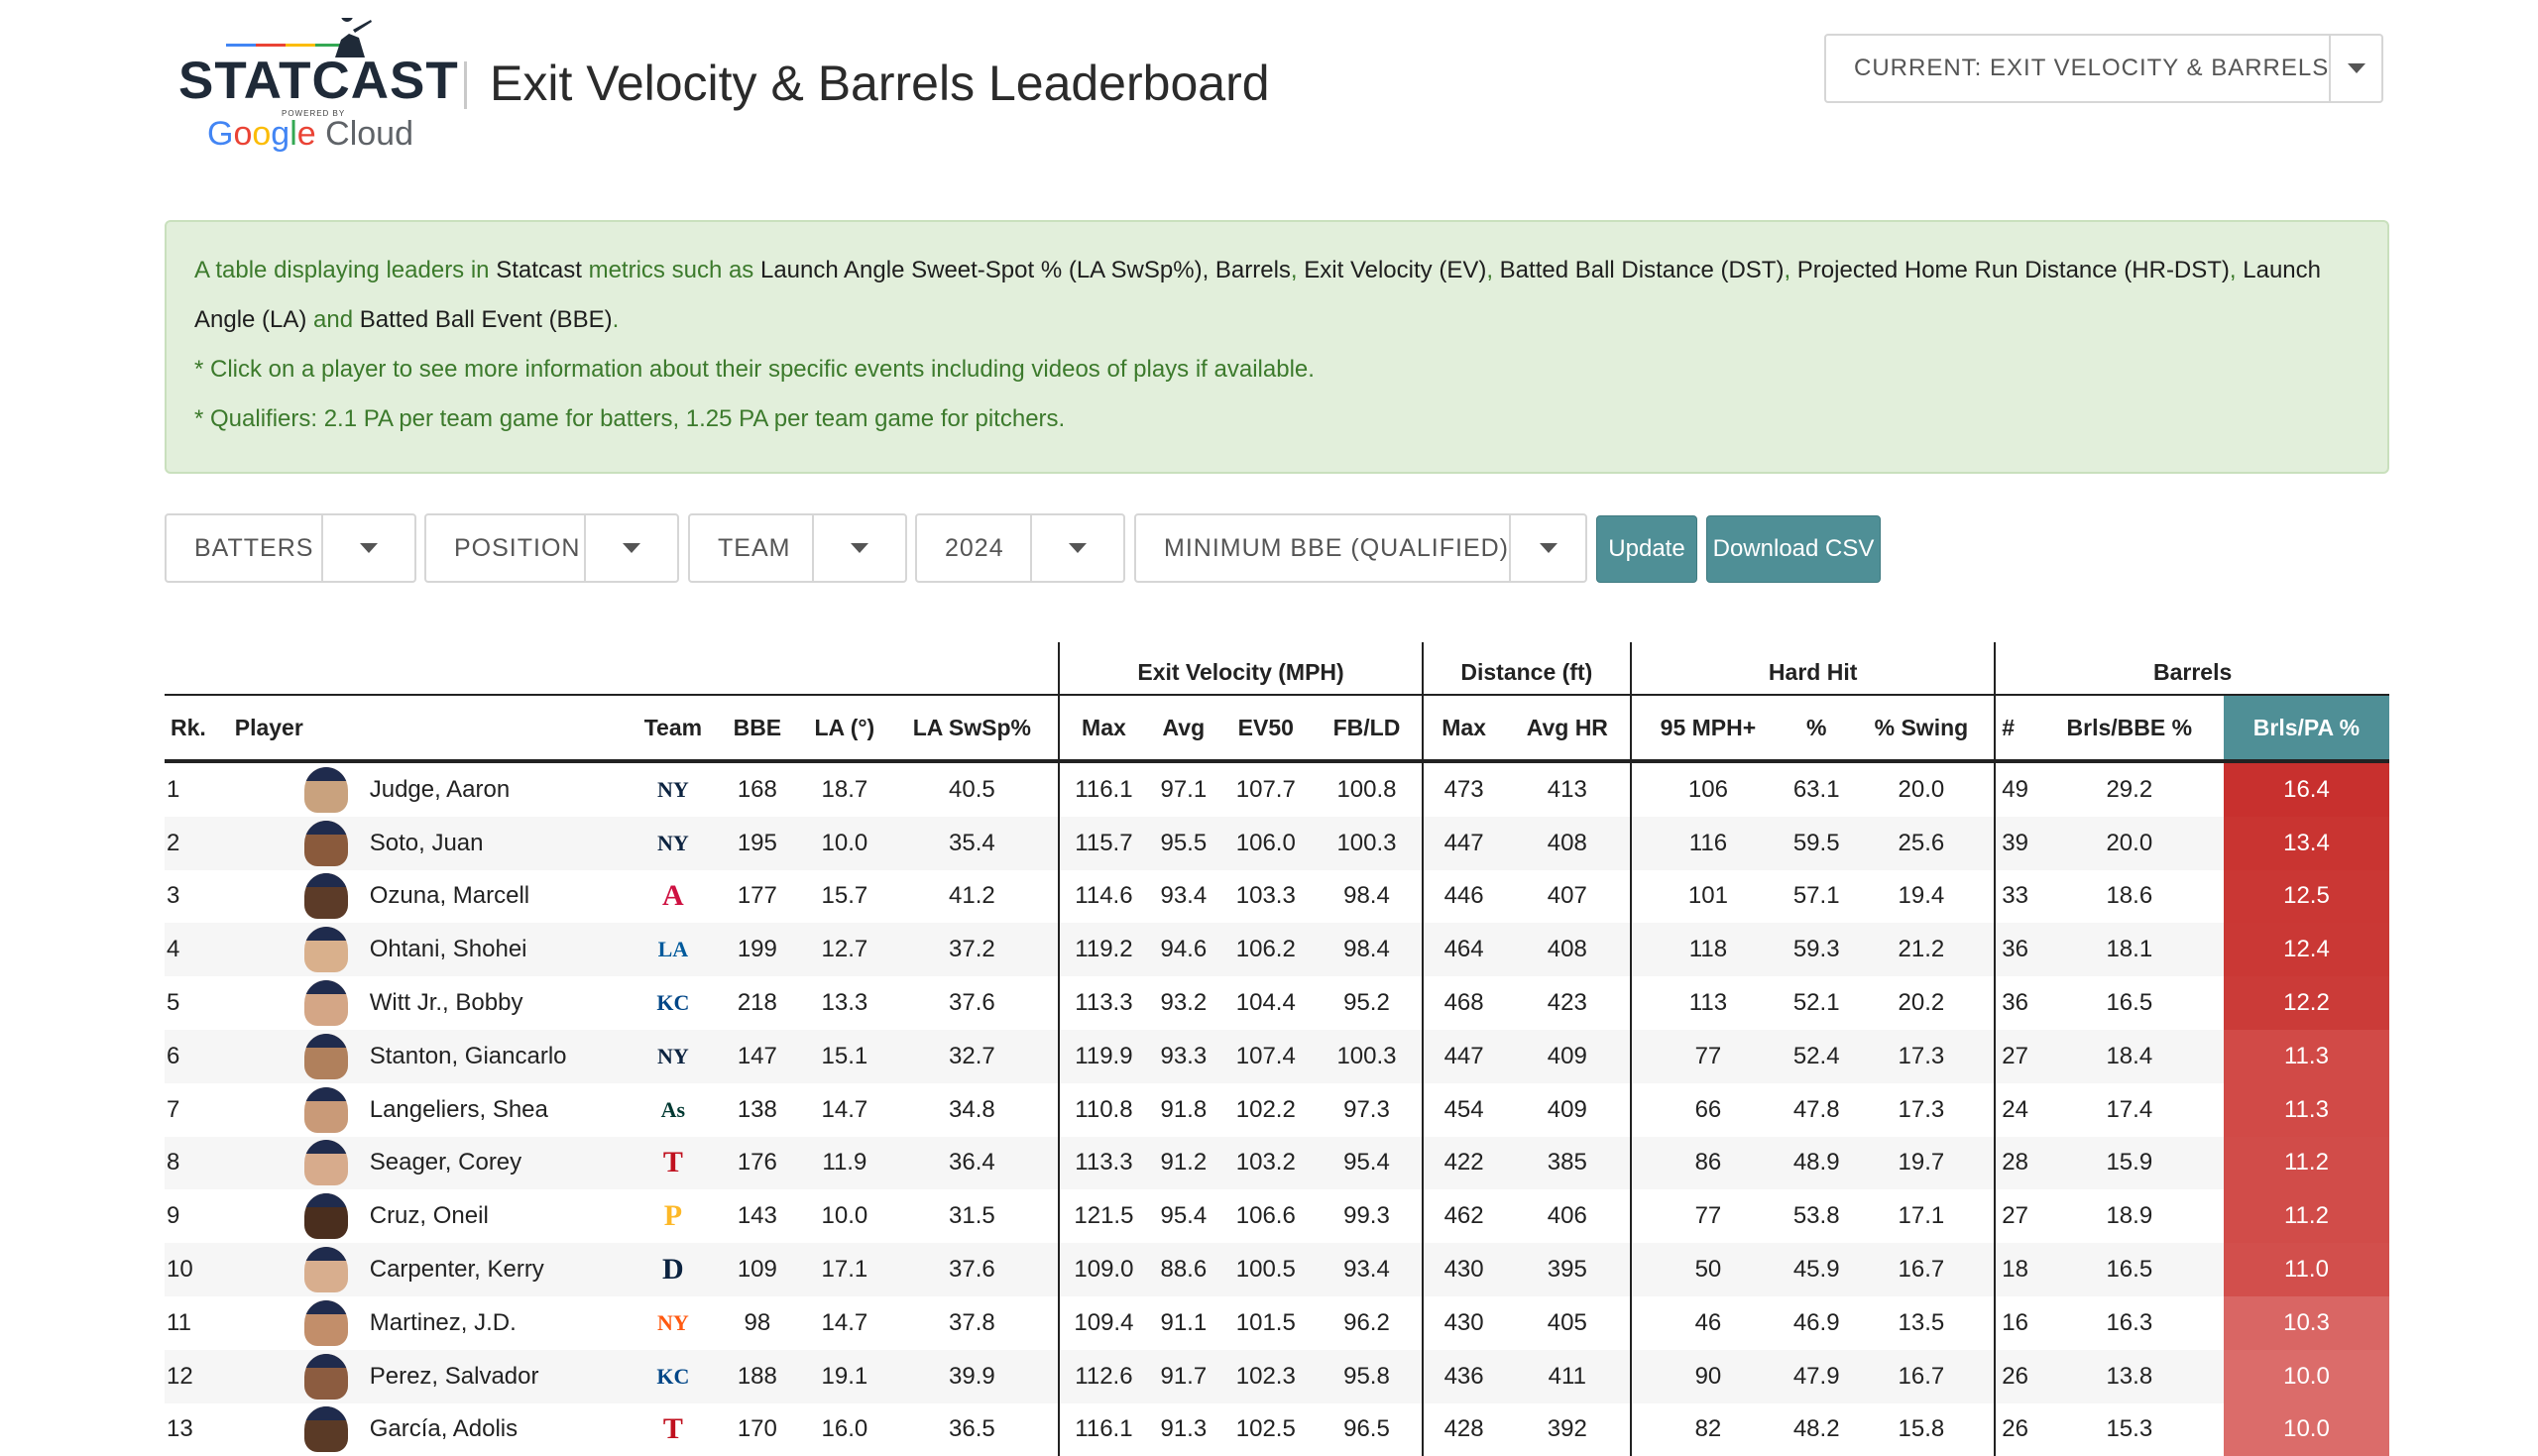  I want to click on player-name: Witt Jr., Bobby, so click(446, 1003).